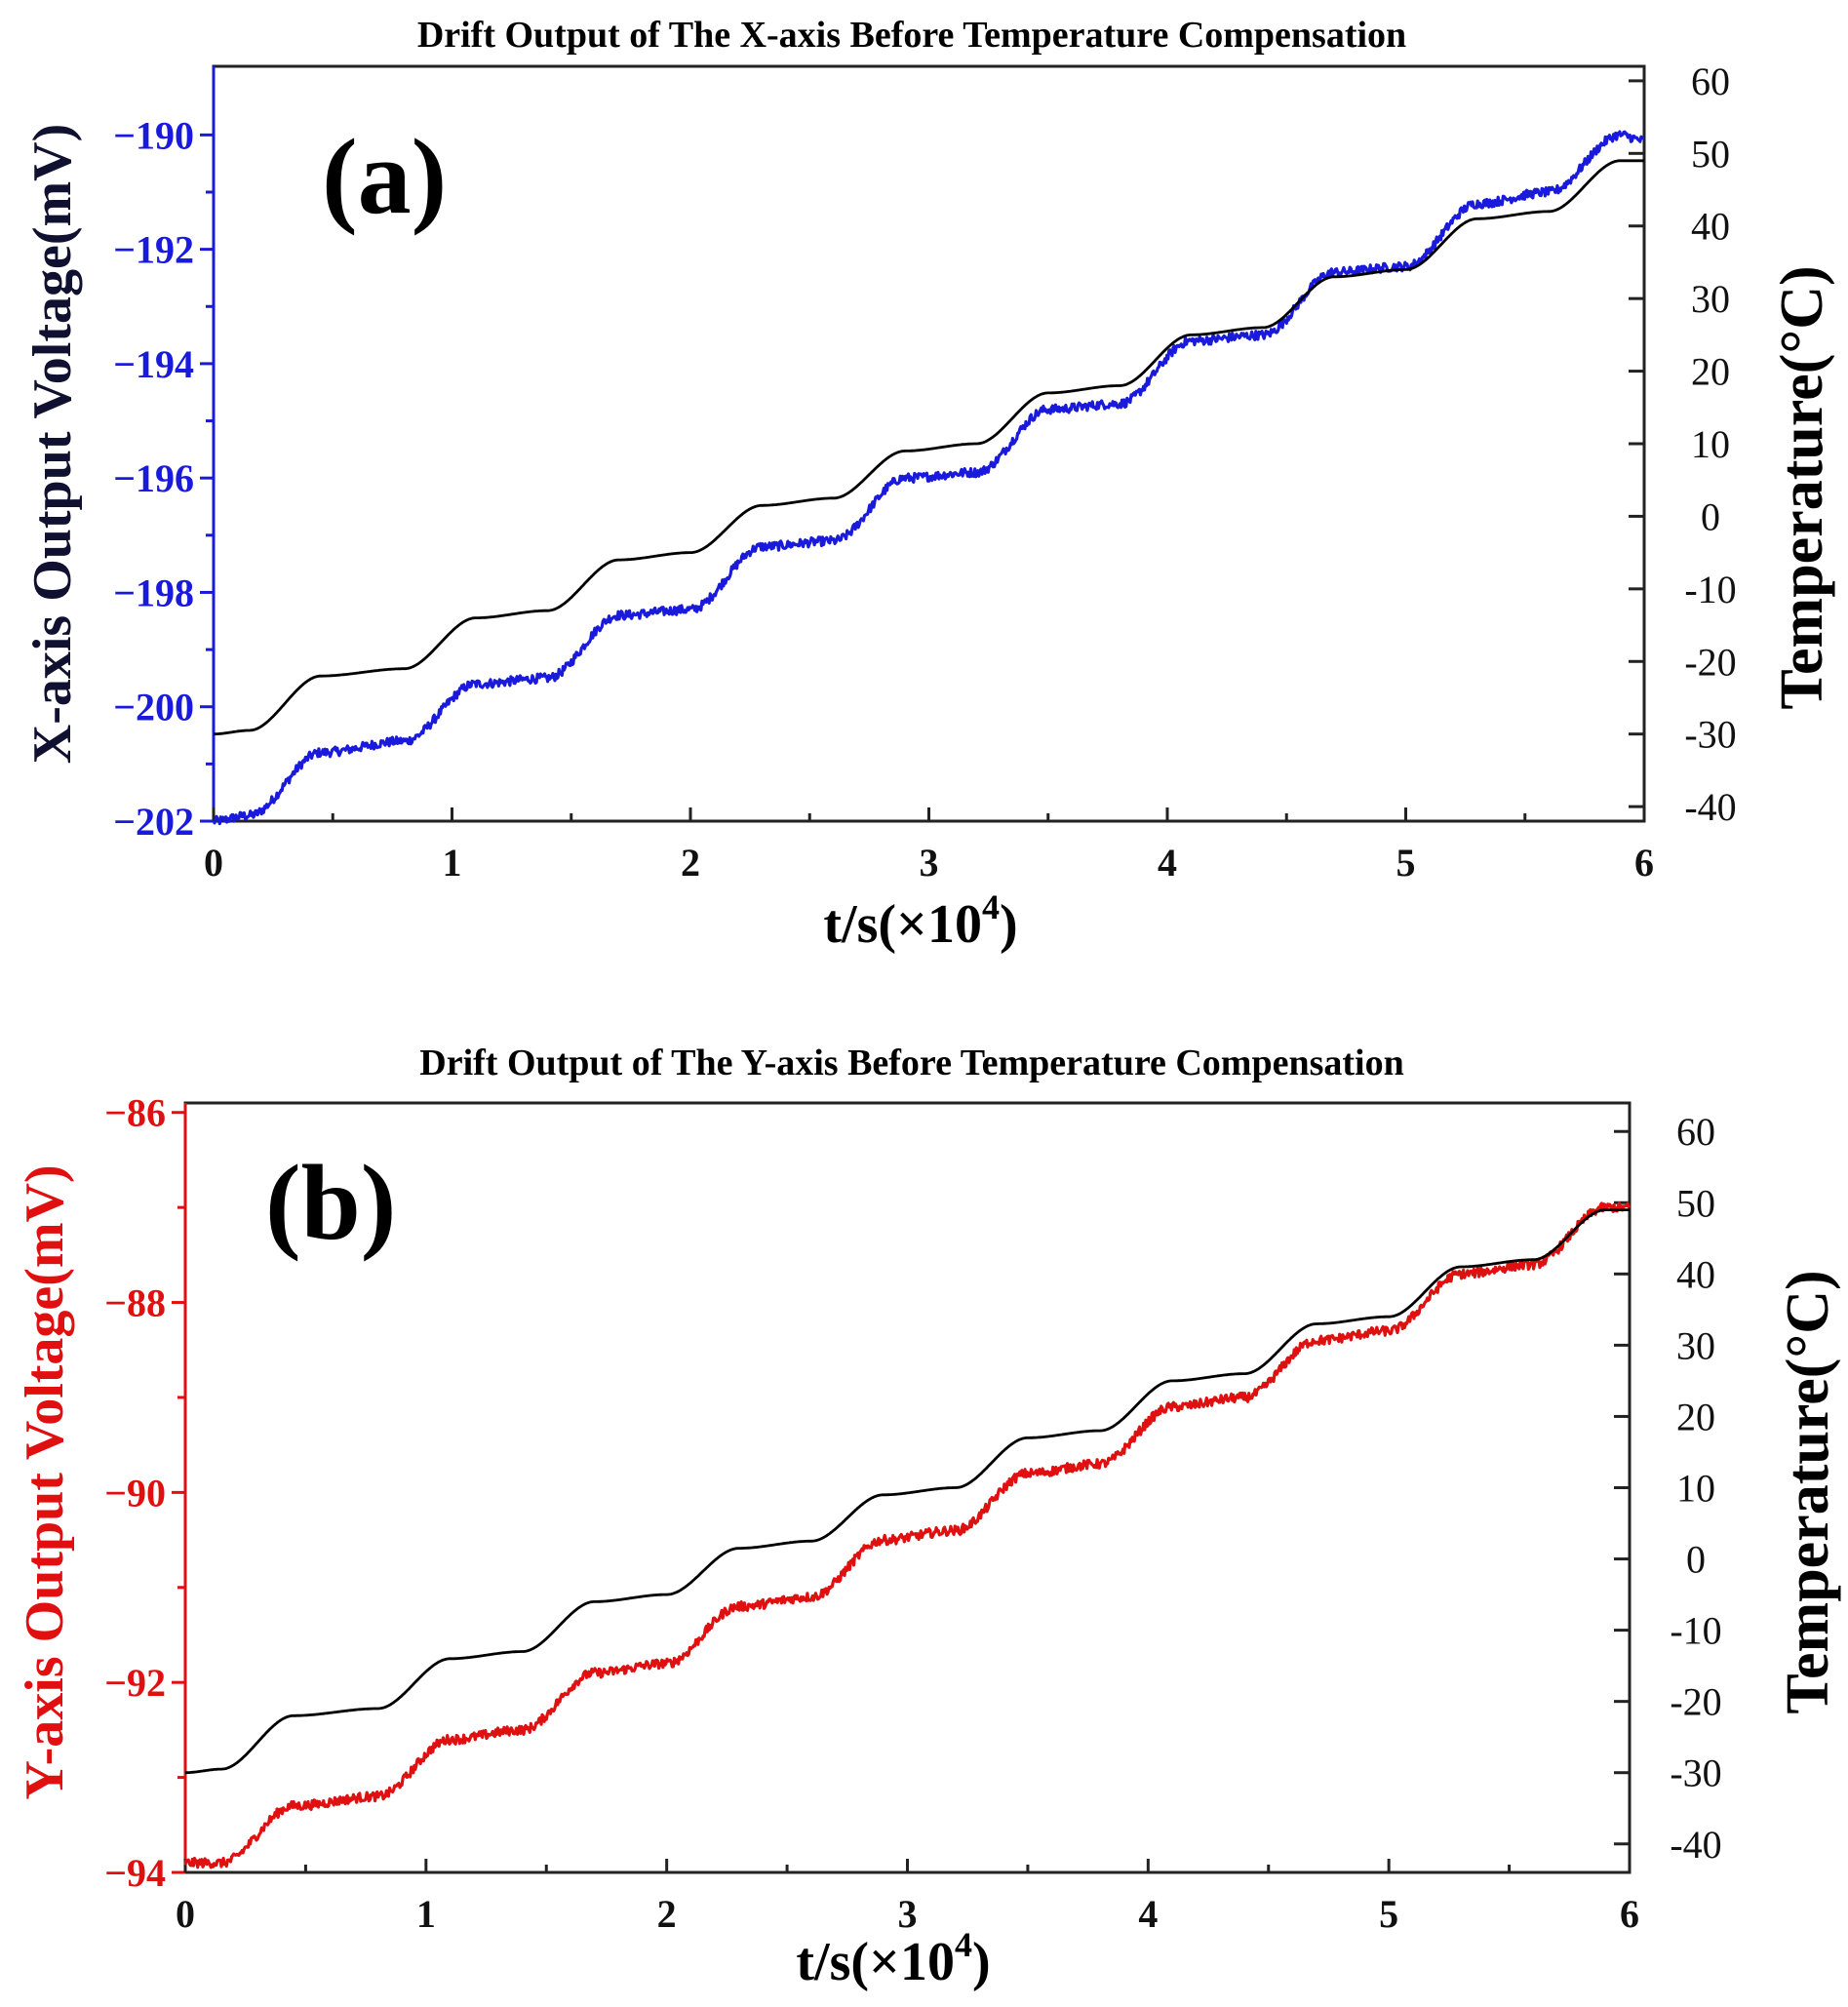 This screenshot has height=2007, width=1848. I want to click on y-axis-left: −94 −92 −90 −88 −86, so click(145, 1493).